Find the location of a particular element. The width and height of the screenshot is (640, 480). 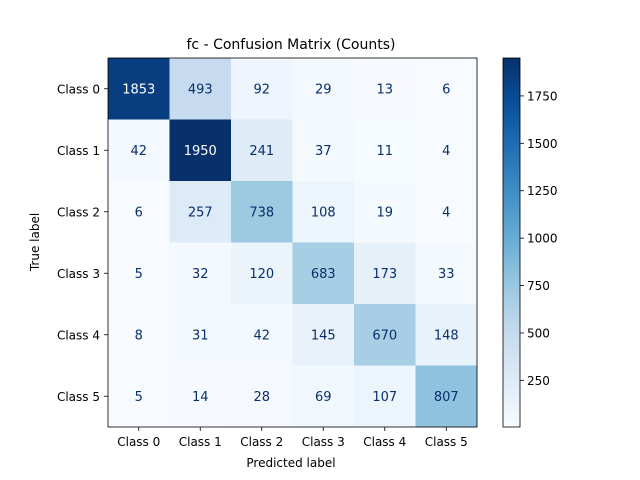

cell-value-label: 1853 is located at coordinates (138, 89).